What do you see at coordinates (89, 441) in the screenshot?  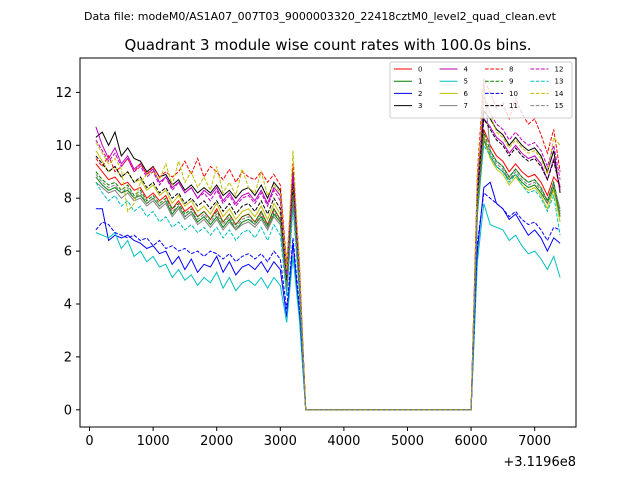 I see `x-tick-label: 0` at bounding box center [89, 441].